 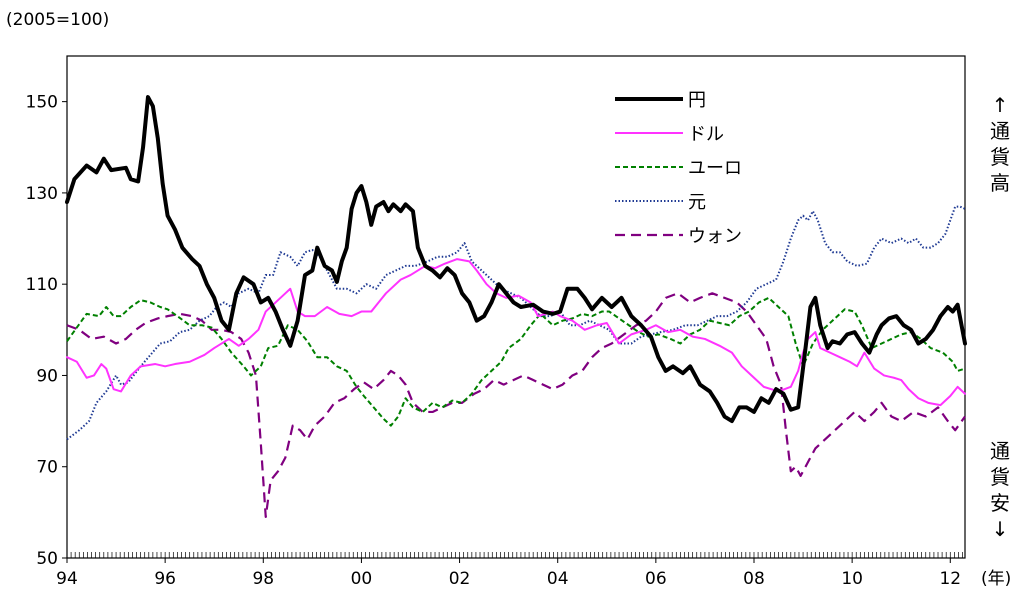 What do you see at coordinates (42, 103) in the screenshot?
I see `y-tick-label: 150` at bounding box center [42, 103].